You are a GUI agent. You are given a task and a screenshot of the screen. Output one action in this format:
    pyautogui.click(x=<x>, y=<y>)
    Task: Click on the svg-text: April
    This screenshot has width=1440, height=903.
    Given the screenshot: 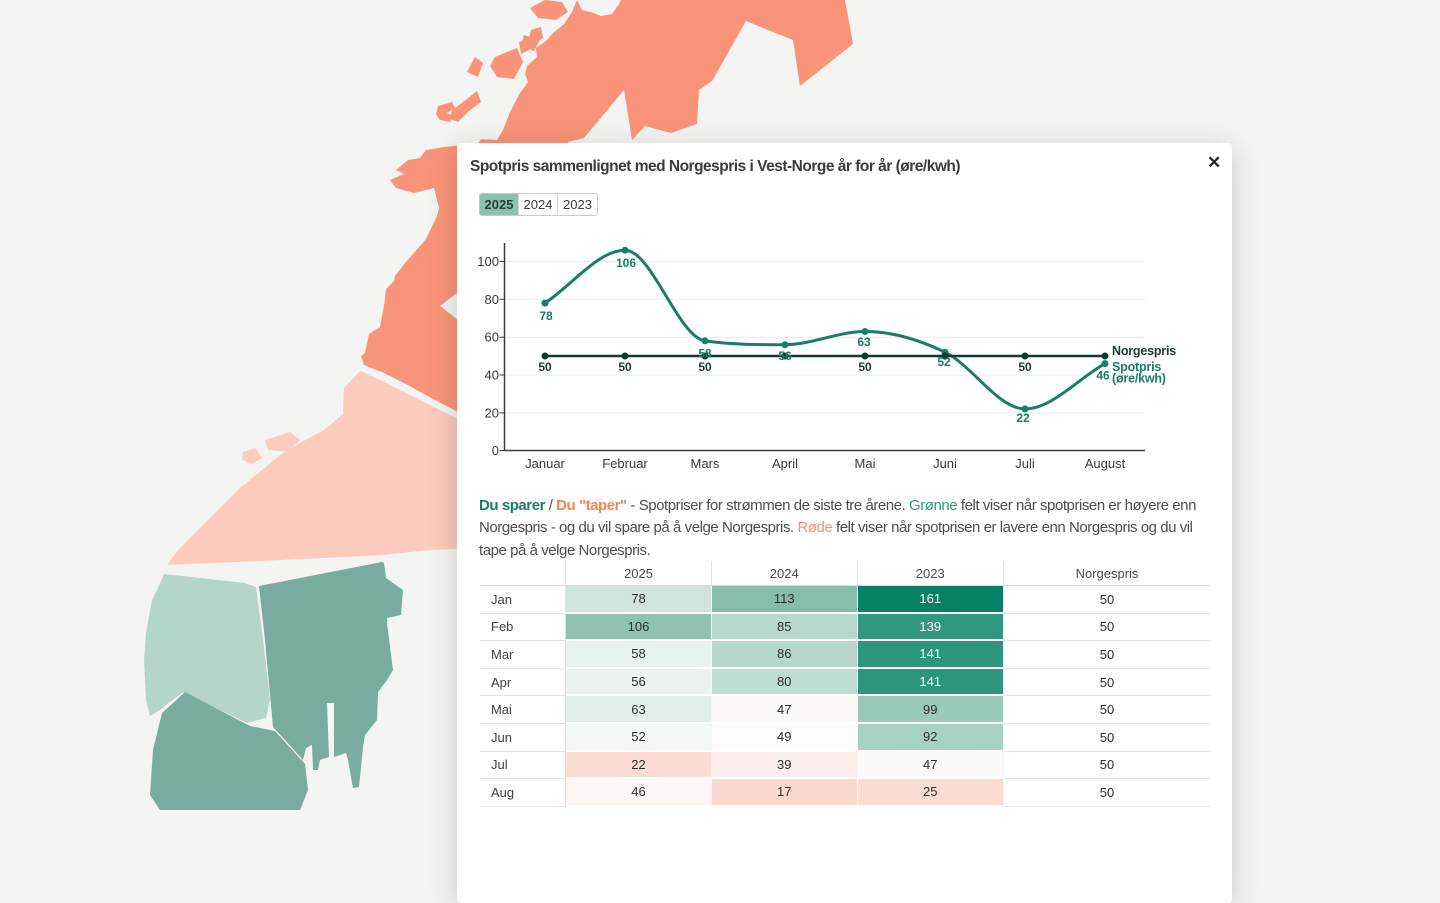 What is the action you would take?
    pyautogui.click(x=785, y=463)
    